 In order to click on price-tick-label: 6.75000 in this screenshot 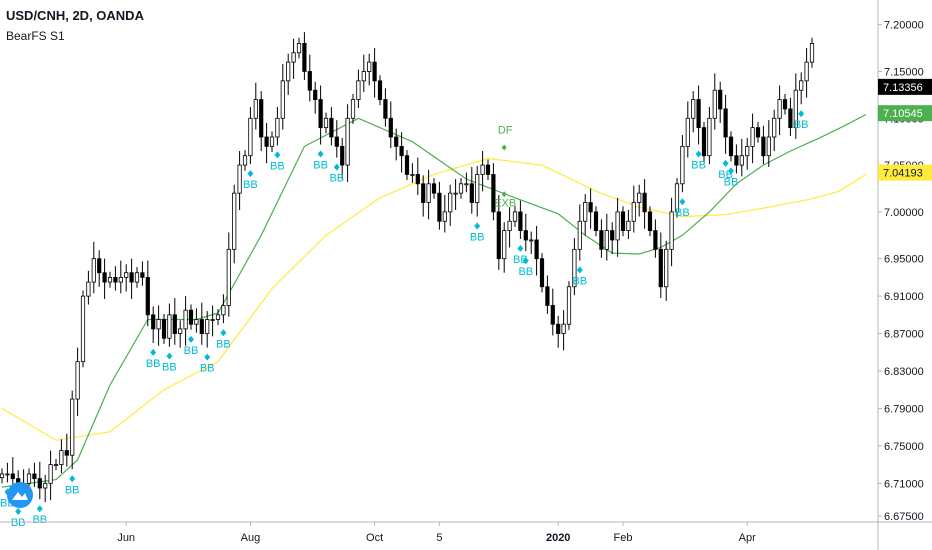, I will do `click(904, 447)`.